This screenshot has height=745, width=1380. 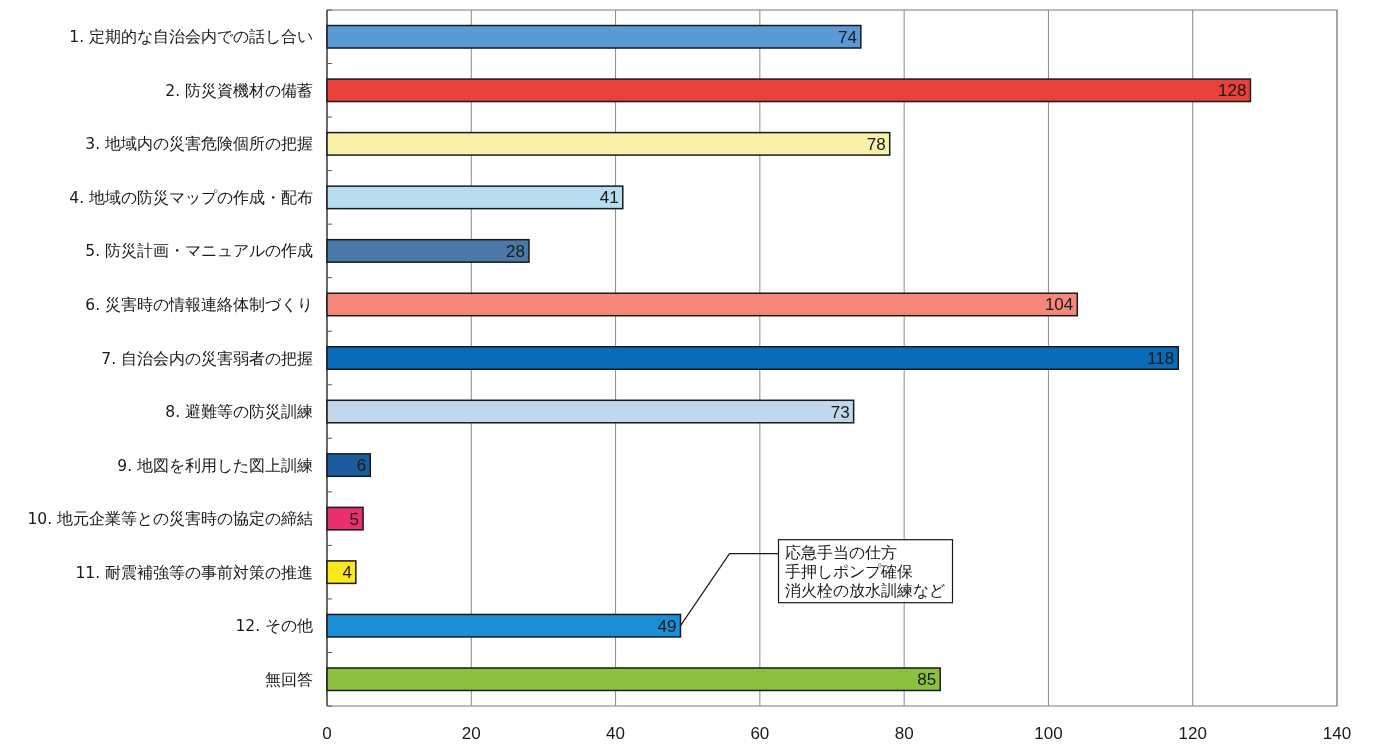 I want to click on data-label: 104, so click(x=1059, y=305).